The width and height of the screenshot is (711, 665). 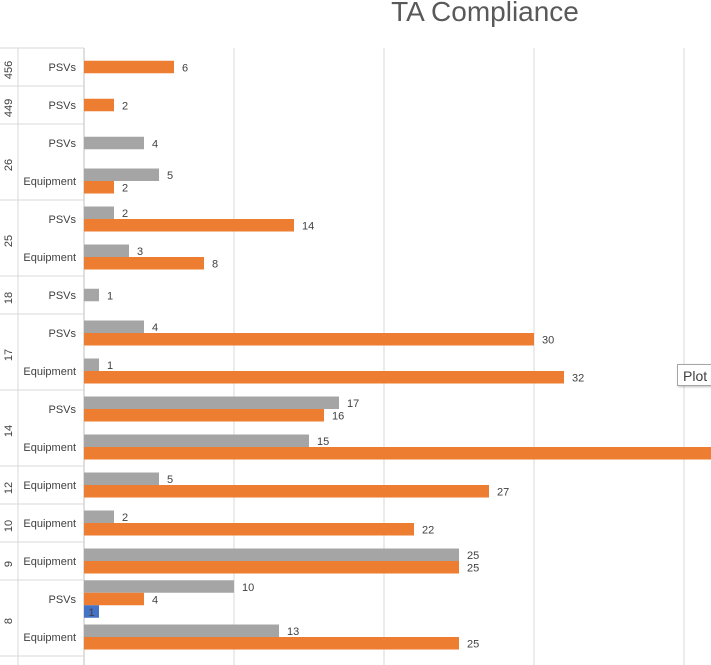 What do you see at coordinates (9, 621) in the screenshot?
I see `group-label: 8` at bounding box center [9, 621].